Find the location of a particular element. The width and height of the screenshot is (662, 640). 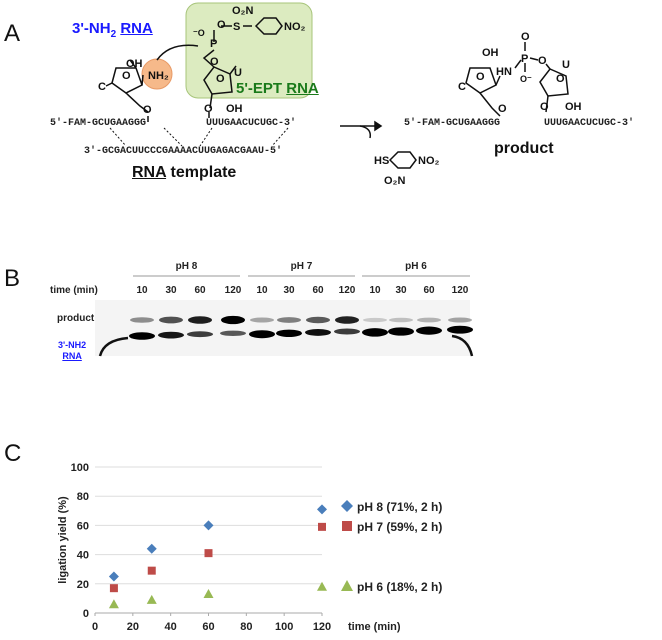

template-label: RNA template is located at coordinates (184, 173).